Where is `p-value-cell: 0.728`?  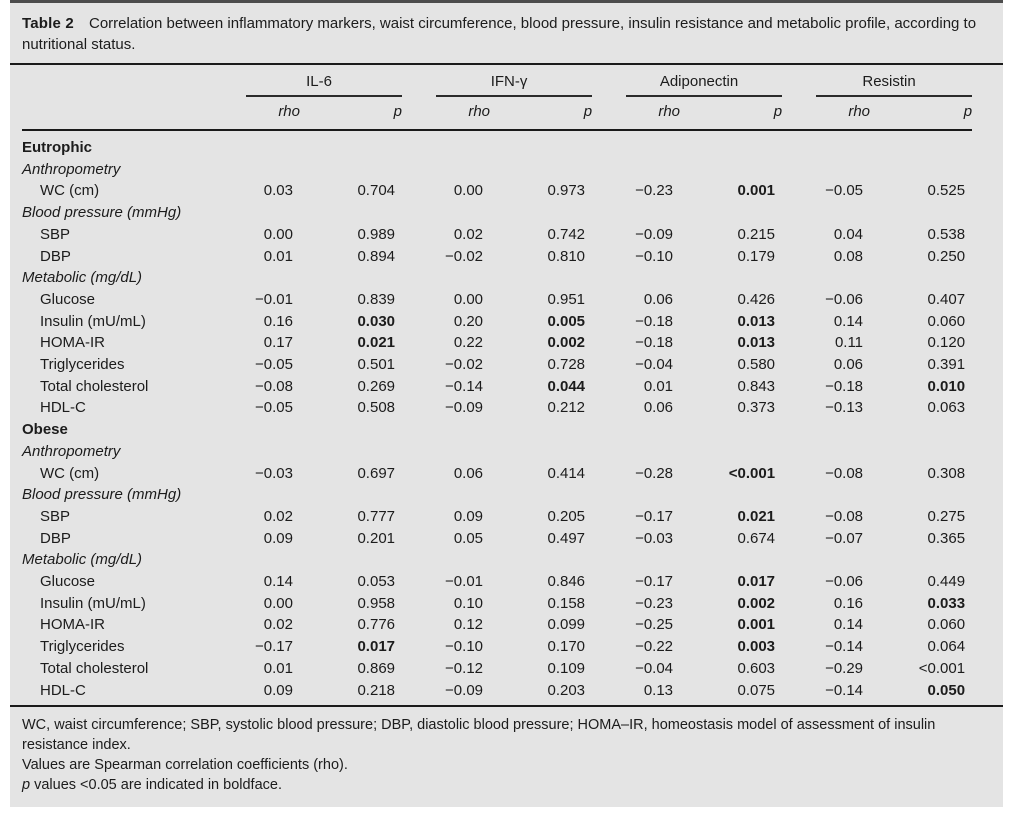
p-value-cell: 0.728 is located at coordinates (566, 365).